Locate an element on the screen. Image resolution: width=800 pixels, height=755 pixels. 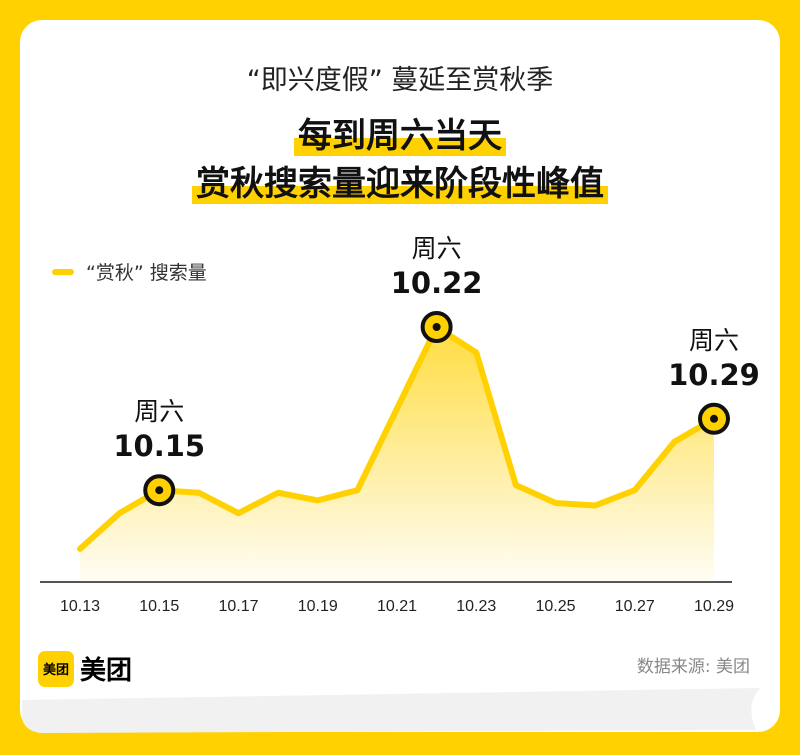
x-tick-label: 10.17 is located at coordinates (238, 606).